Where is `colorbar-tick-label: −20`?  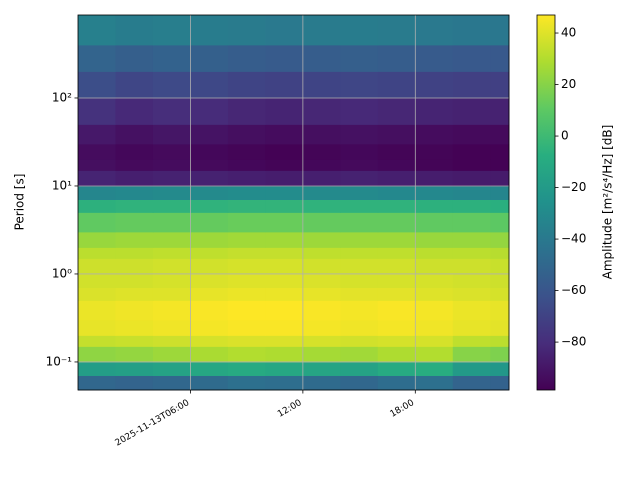
colorbar-tick-label: −20 is located at coordinates (573, 187).